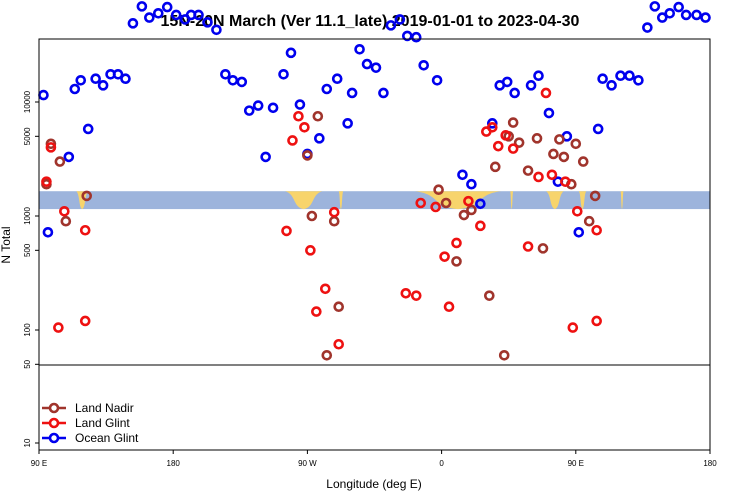 This screenshot has width=750, height=500. I want to click on y-tick-label: 100, so click(27, 330).